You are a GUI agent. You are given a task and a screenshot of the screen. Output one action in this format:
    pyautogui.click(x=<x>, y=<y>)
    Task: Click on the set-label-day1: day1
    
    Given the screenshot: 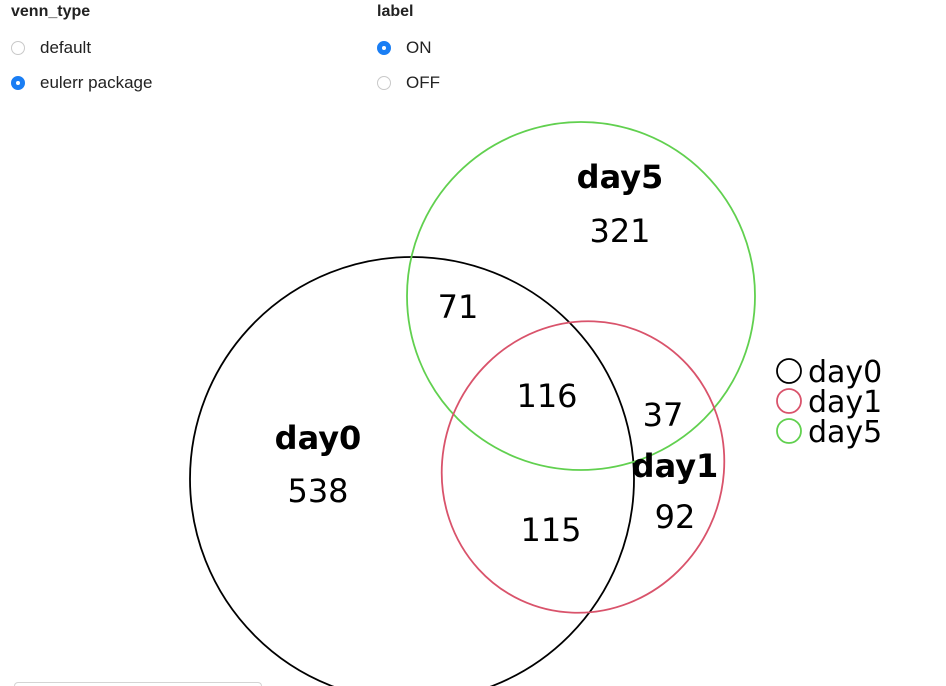 What is the action you would take?
    pyautogui.click(x=675, y=466)
    